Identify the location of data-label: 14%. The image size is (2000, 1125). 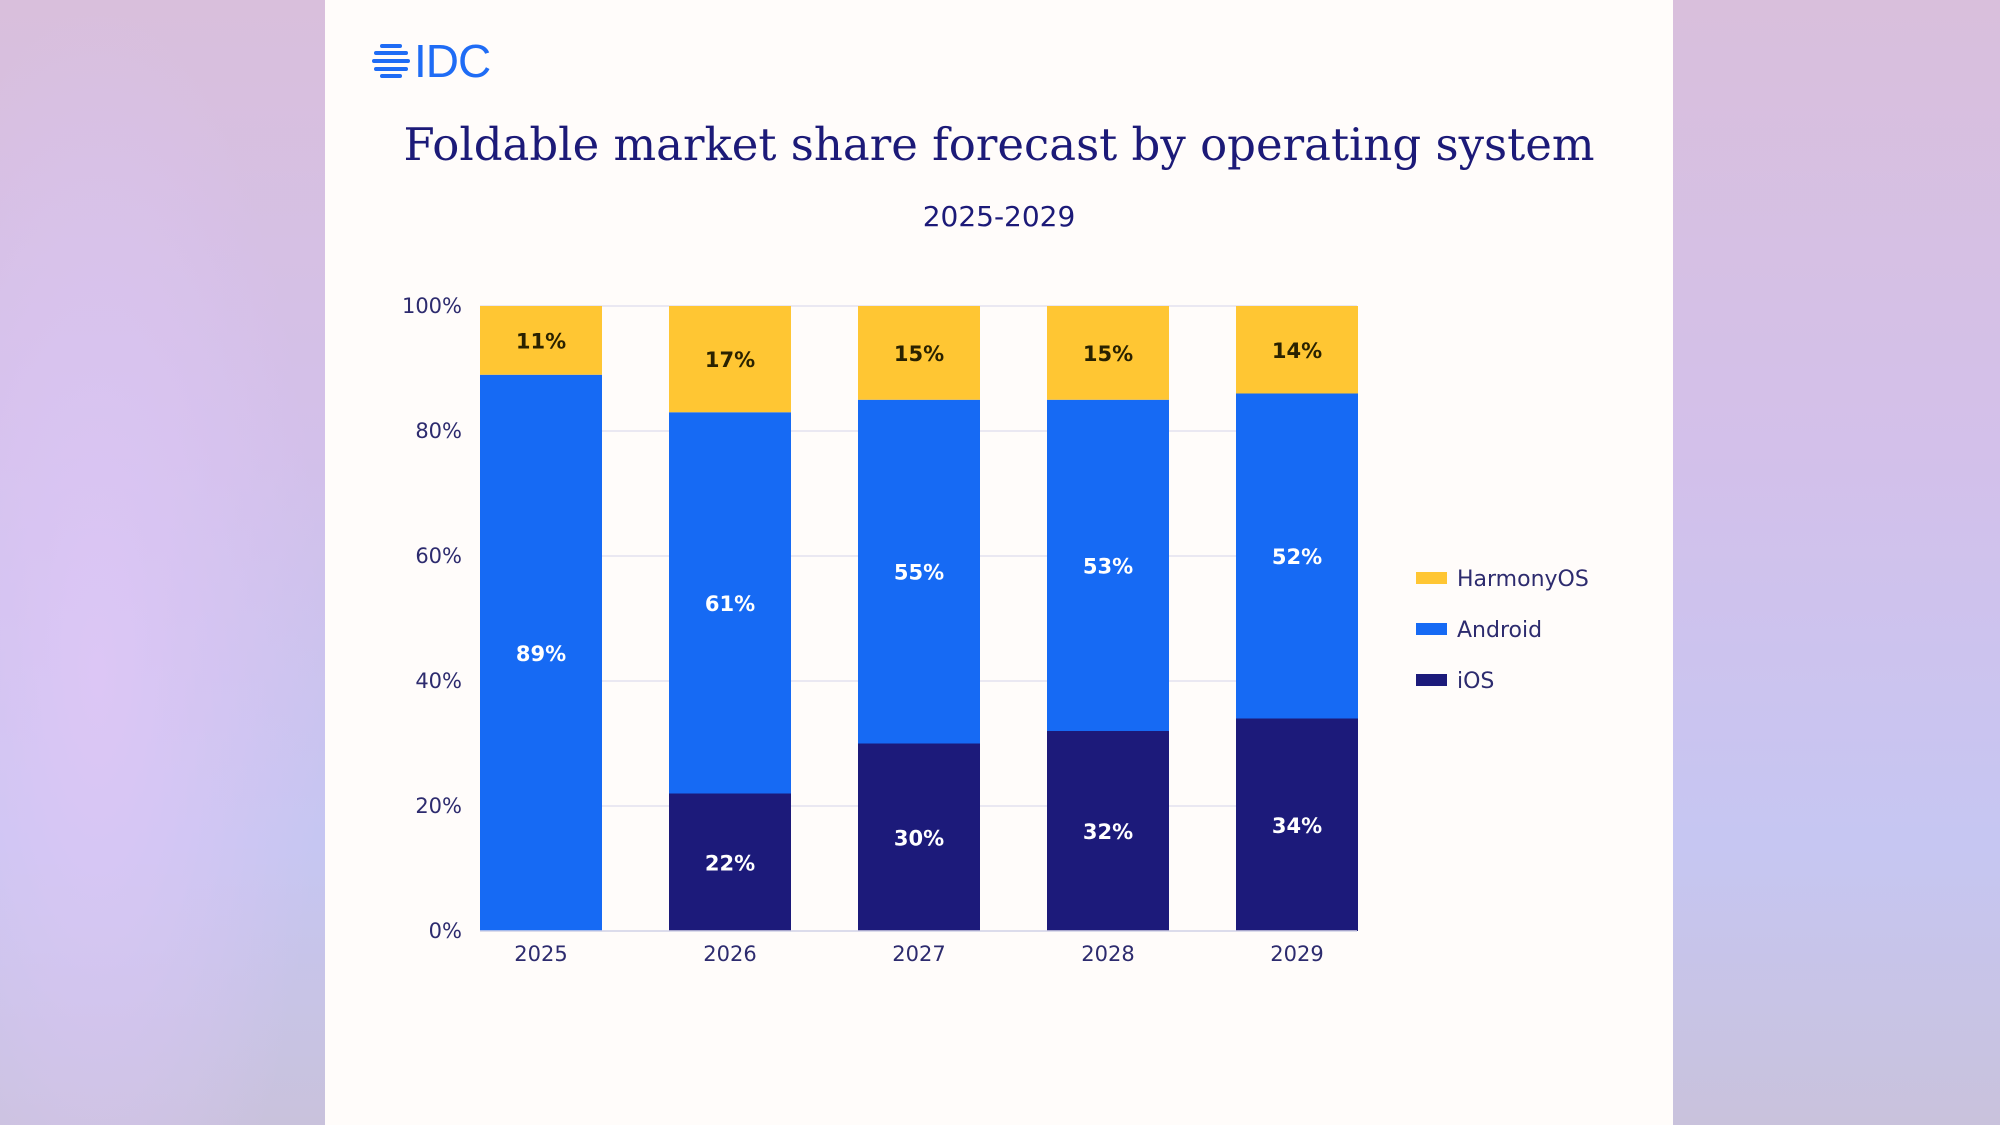
(1297, 351).